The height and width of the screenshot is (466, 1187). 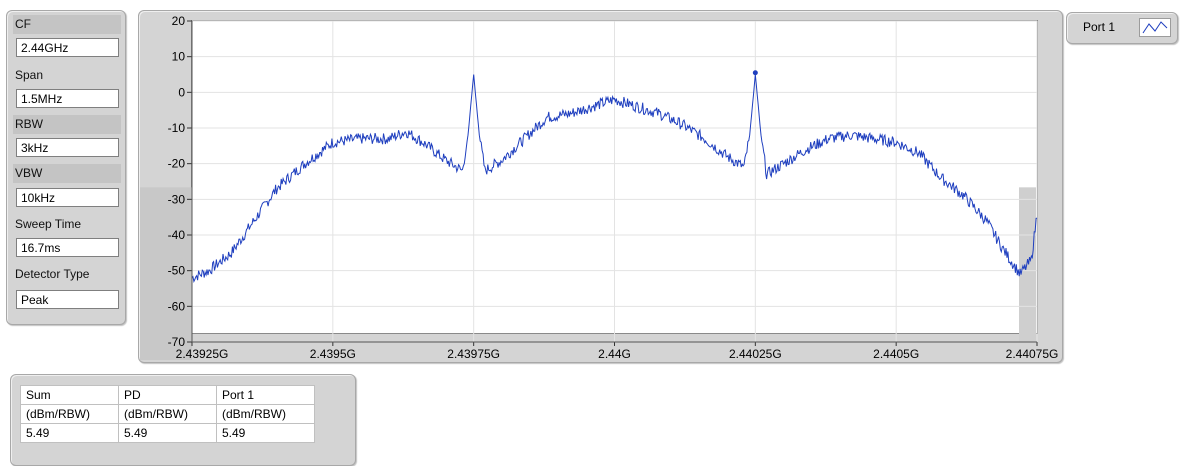 What do you see at coordinates (67, 247) in the screenshot?
I see `sweep-time-field: 16.7ms` at bounding box center [67, 247].